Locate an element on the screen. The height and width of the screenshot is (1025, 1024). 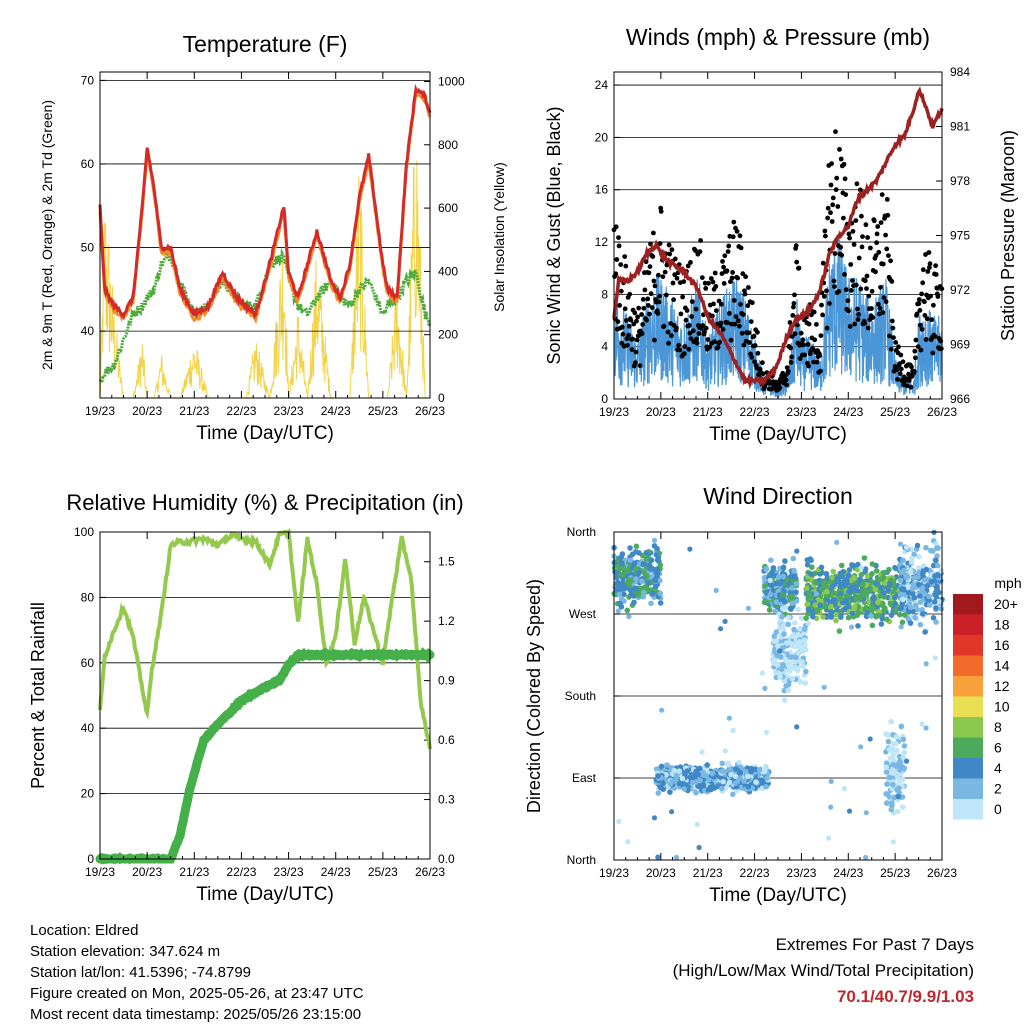
humidity-x-tick-label: 24/23 is located at coordinates (336, 872).